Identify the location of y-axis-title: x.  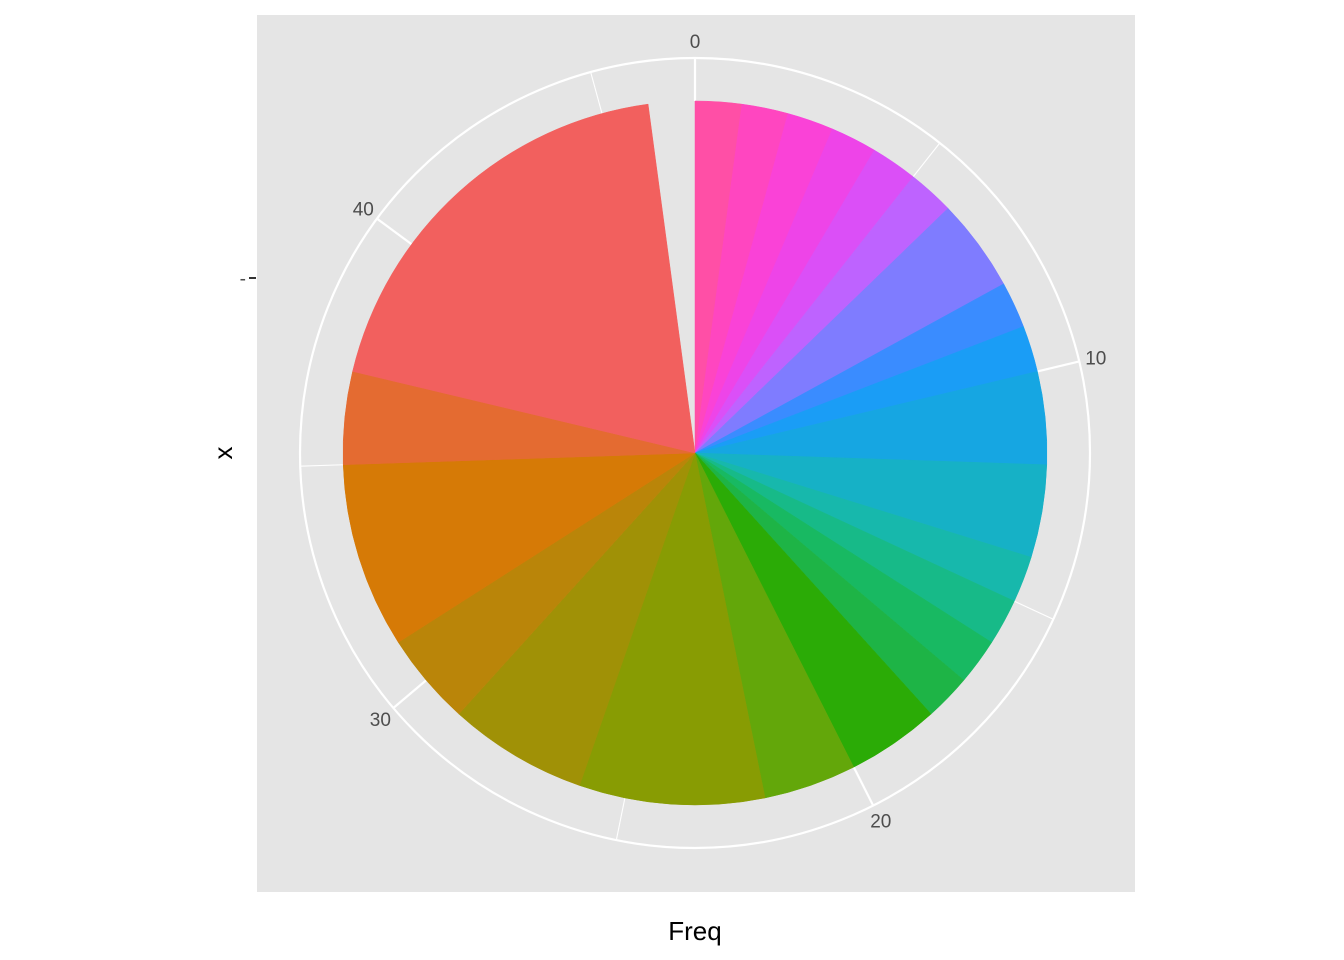
(223, 453).